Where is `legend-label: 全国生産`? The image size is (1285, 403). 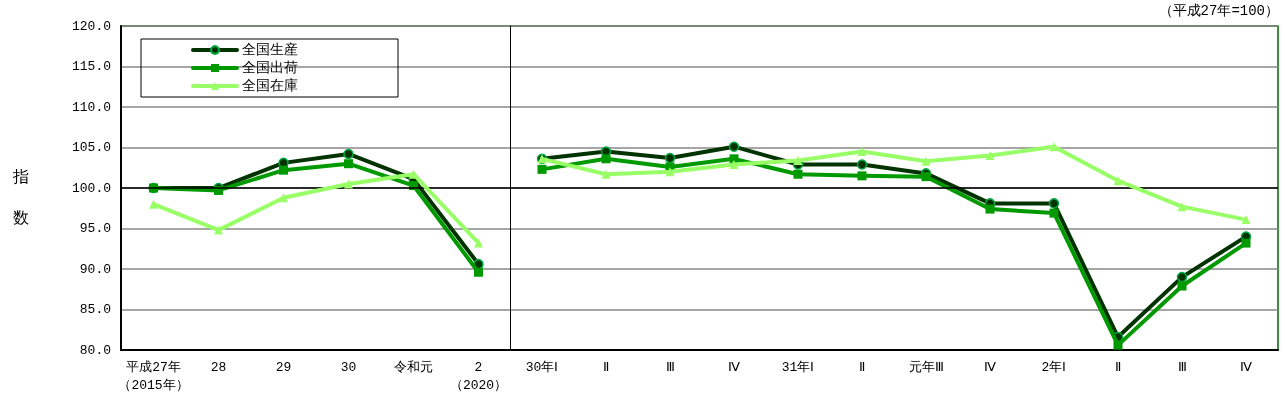
legend-label: 全国生産 is located at coordinates (270, 50).